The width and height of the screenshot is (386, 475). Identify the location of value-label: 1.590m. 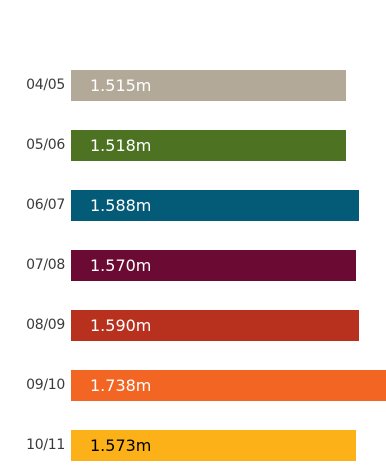
(121, 325).